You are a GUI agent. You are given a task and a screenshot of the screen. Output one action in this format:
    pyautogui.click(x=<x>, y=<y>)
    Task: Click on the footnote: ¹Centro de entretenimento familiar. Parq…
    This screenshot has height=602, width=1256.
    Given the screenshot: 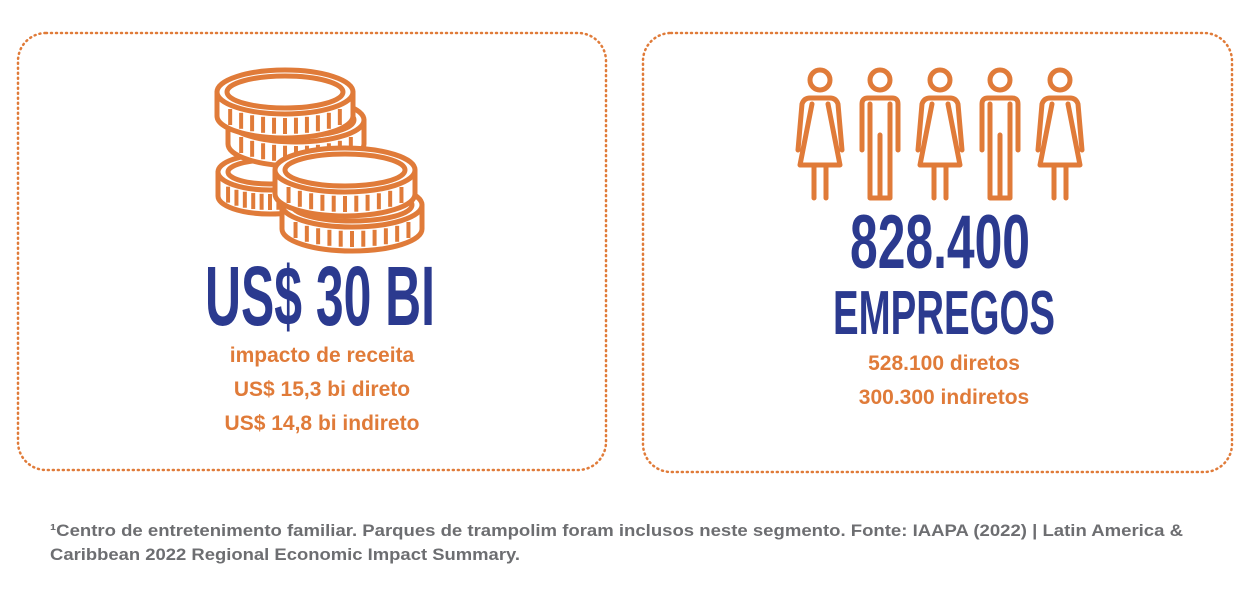 What is the action you would take?
    pyautogui.click(x=616, y=530)
    